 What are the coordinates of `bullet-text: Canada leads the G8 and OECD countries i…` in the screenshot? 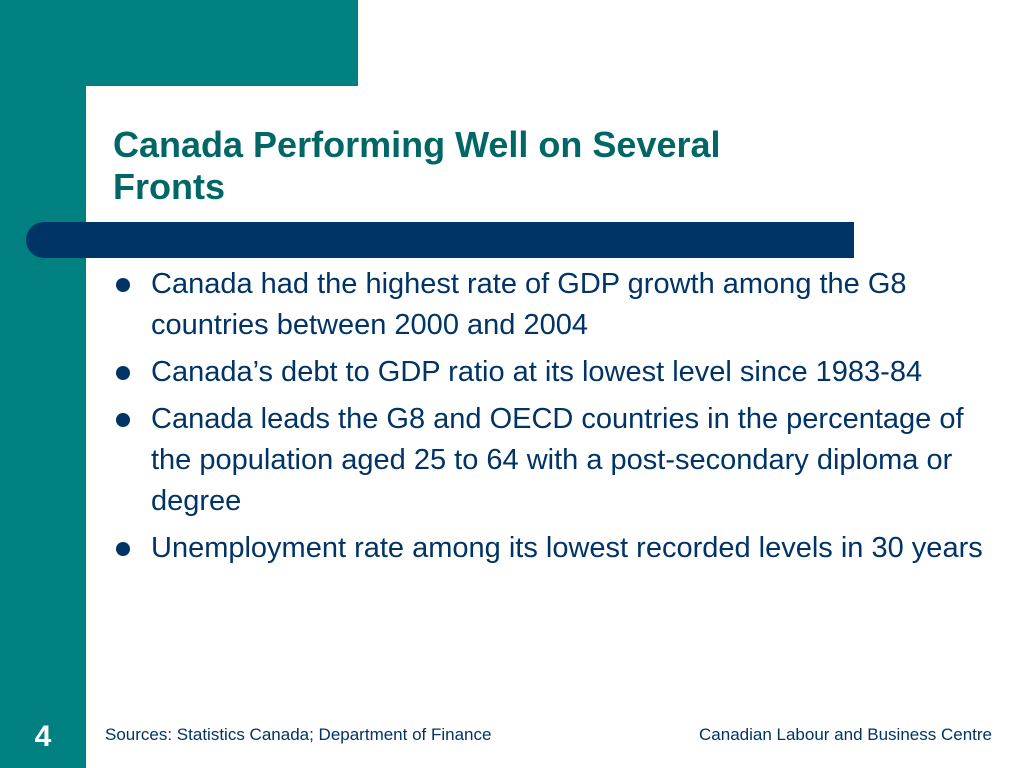 It's located at (557, 460).